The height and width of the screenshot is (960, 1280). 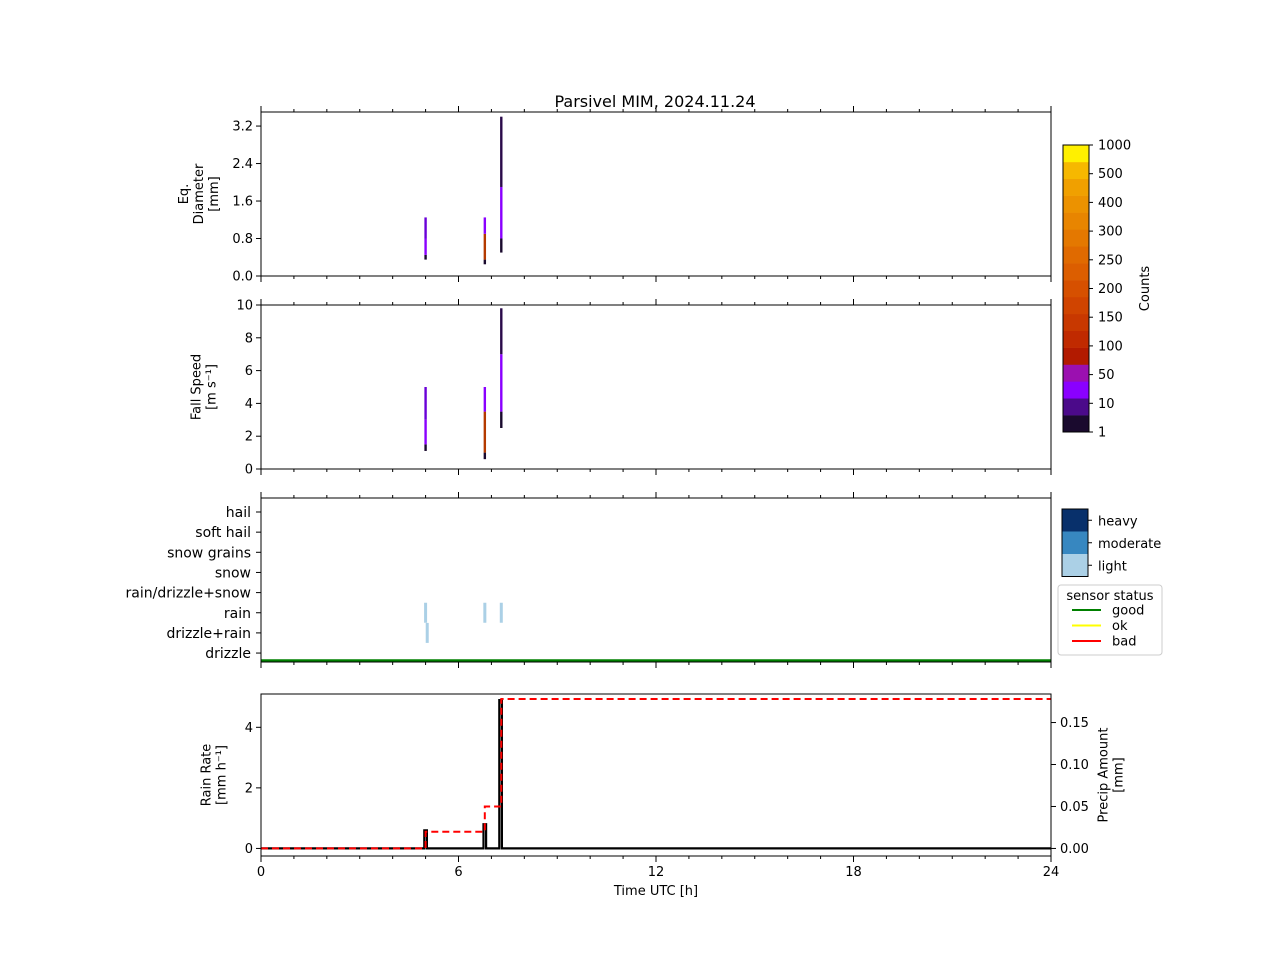 I want to click on y2-tick-label: 0.15, so click(x=1074, y=723).